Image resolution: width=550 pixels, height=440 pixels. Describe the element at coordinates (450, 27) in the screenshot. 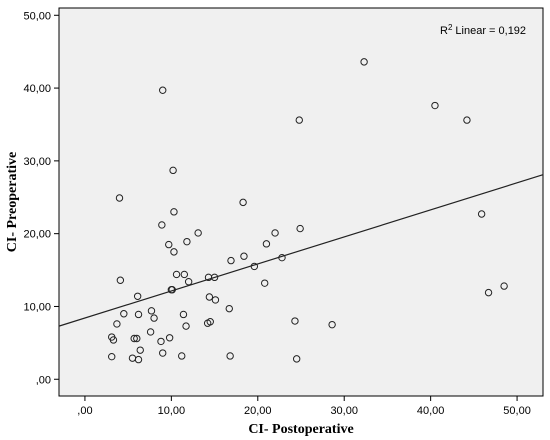

I see `r-squared-superscript: 2` at that location.